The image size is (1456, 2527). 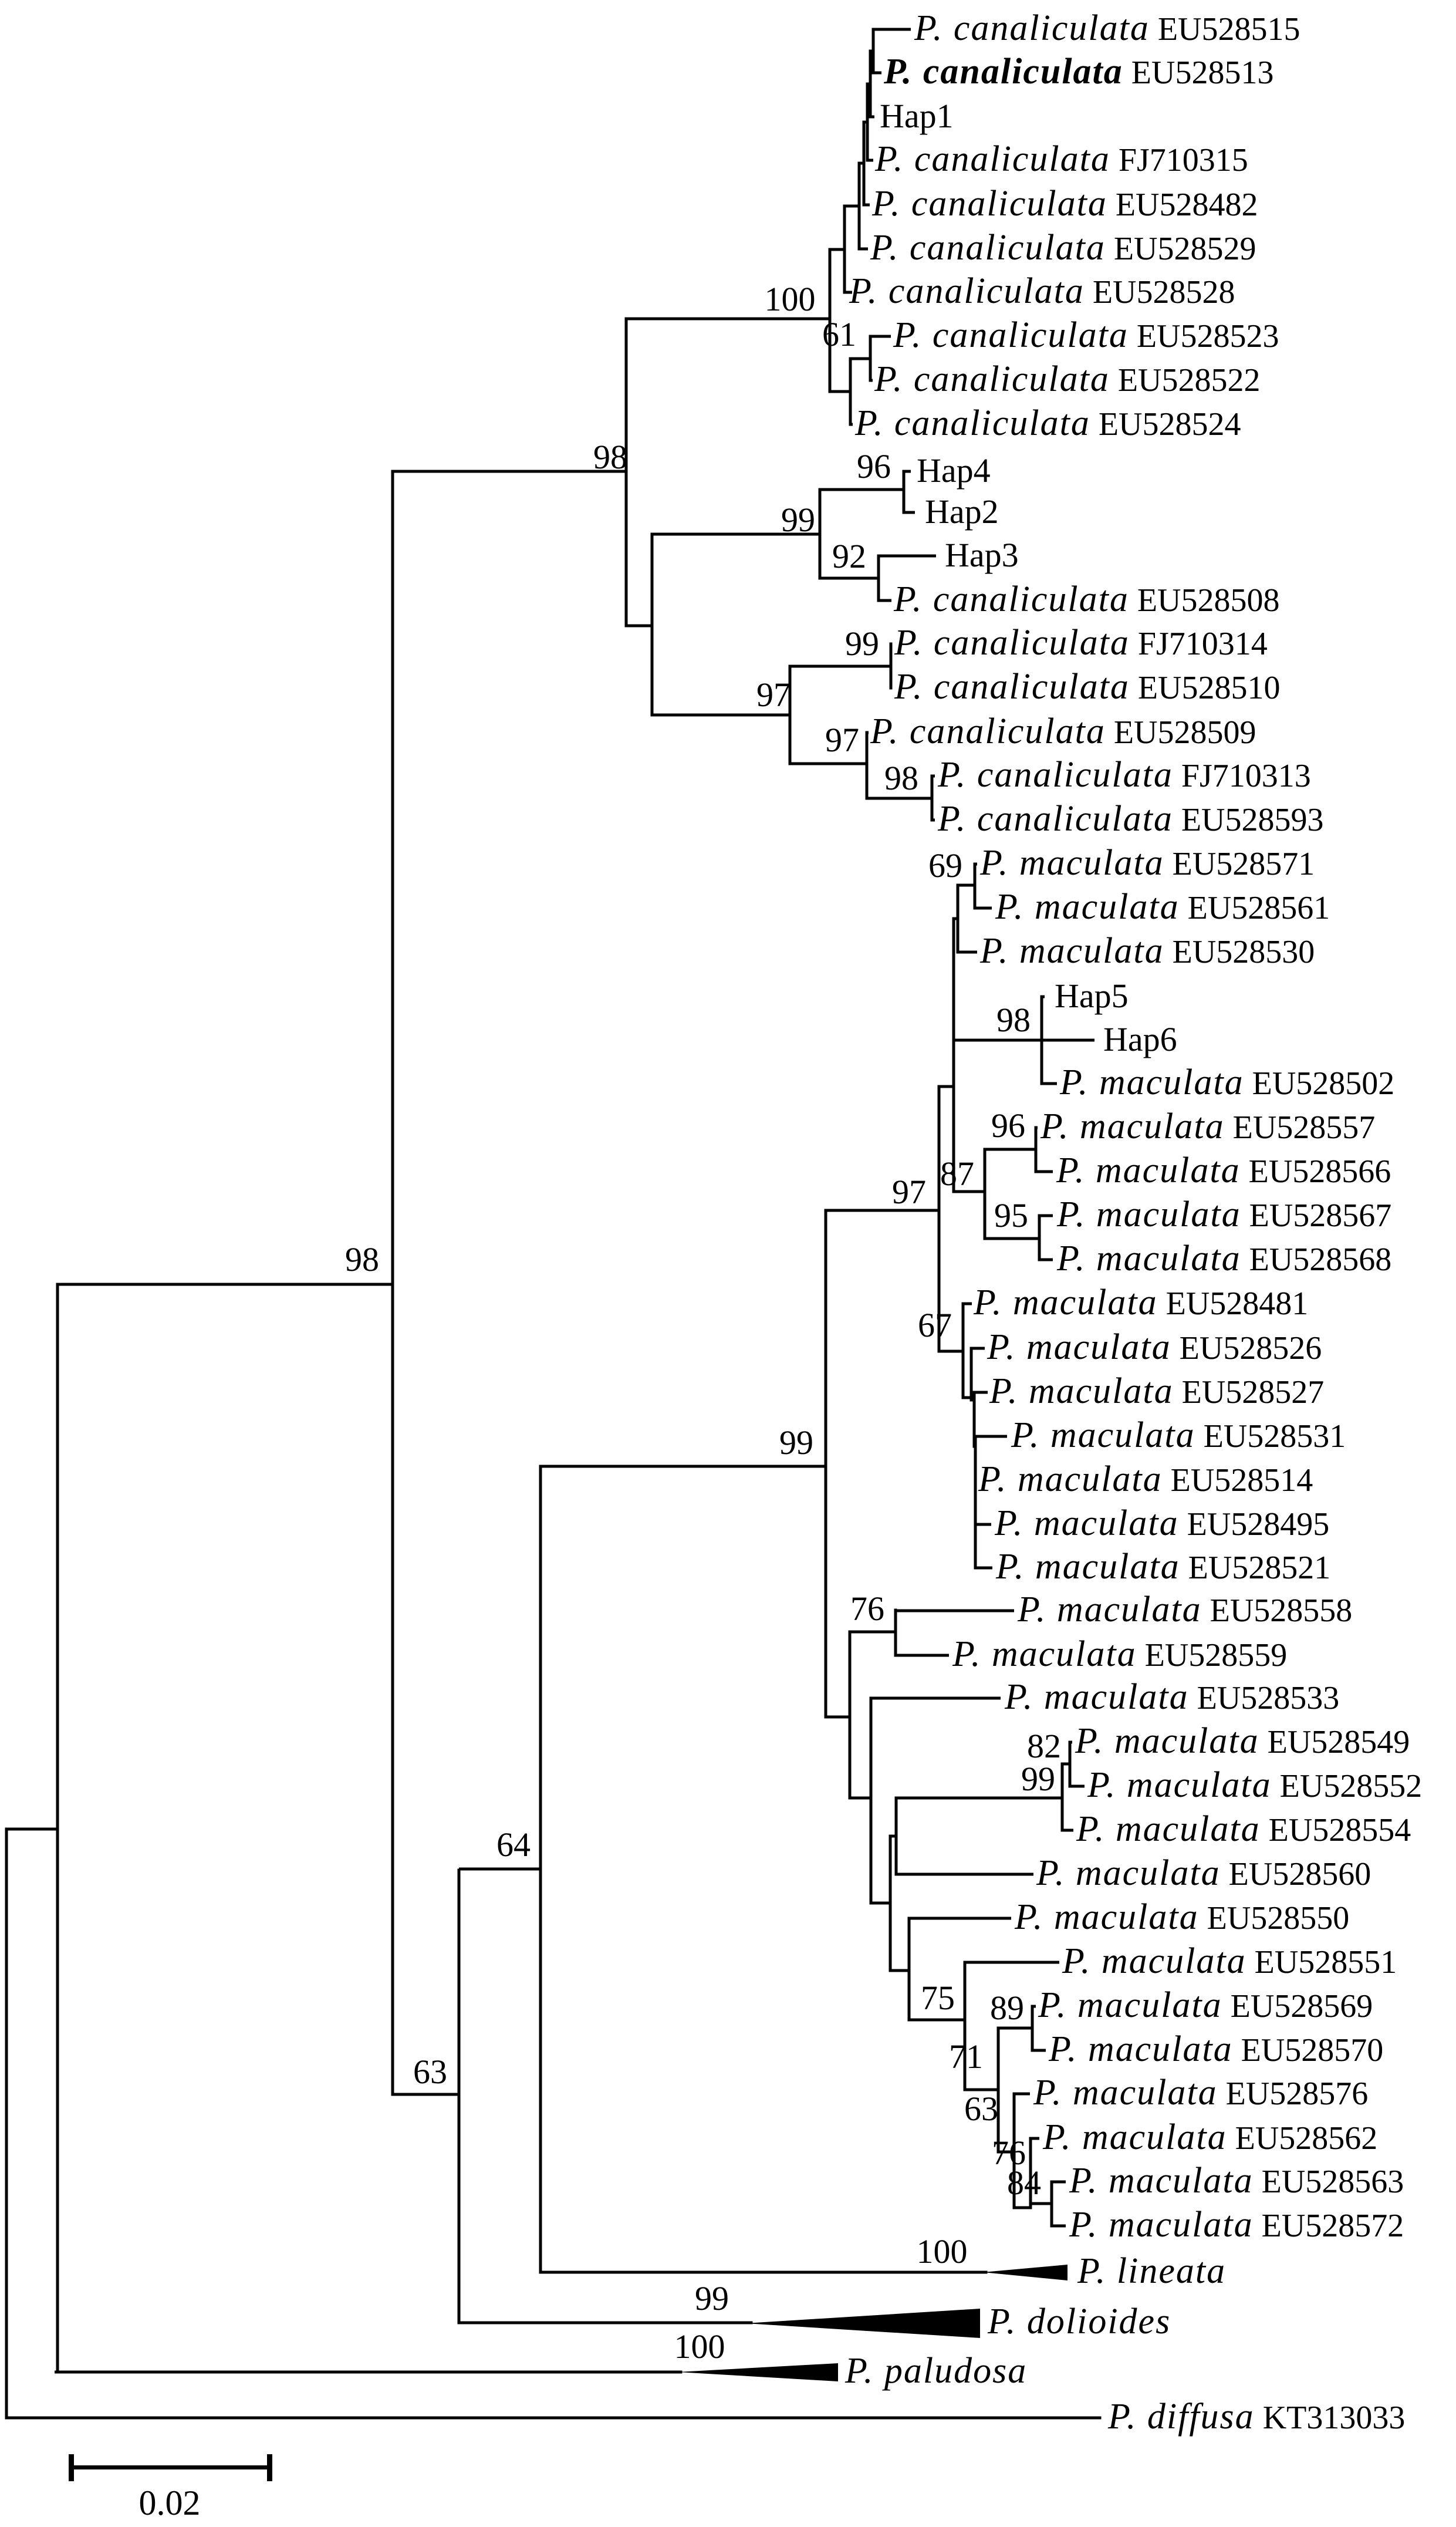 I want to click on svg-text: P. maculata EU528571, so click(x=1147, y=863).